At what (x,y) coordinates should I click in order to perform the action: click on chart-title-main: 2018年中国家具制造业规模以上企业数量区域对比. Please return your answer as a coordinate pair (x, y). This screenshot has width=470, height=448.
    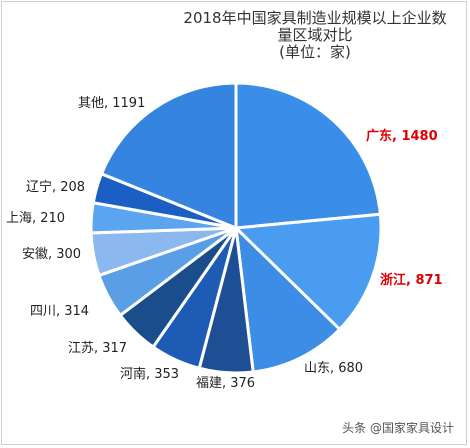
    Looking at the image, I should click on (315, 26).